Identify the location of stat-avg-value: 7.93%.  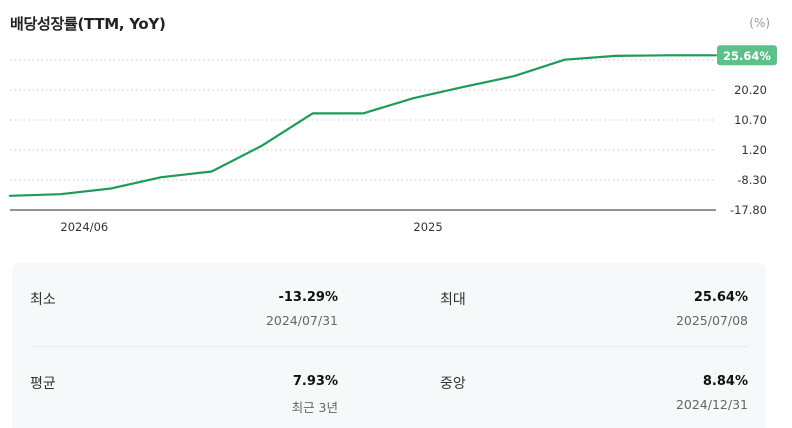
(315, 381).